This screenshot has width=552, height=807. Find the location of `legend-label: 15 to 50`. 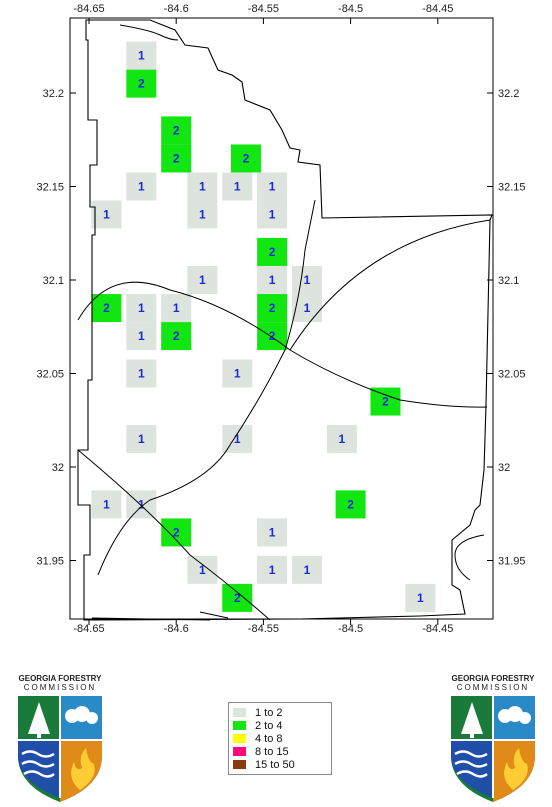

legend-label: 15 to 50 is located at coordinates (275, 764).